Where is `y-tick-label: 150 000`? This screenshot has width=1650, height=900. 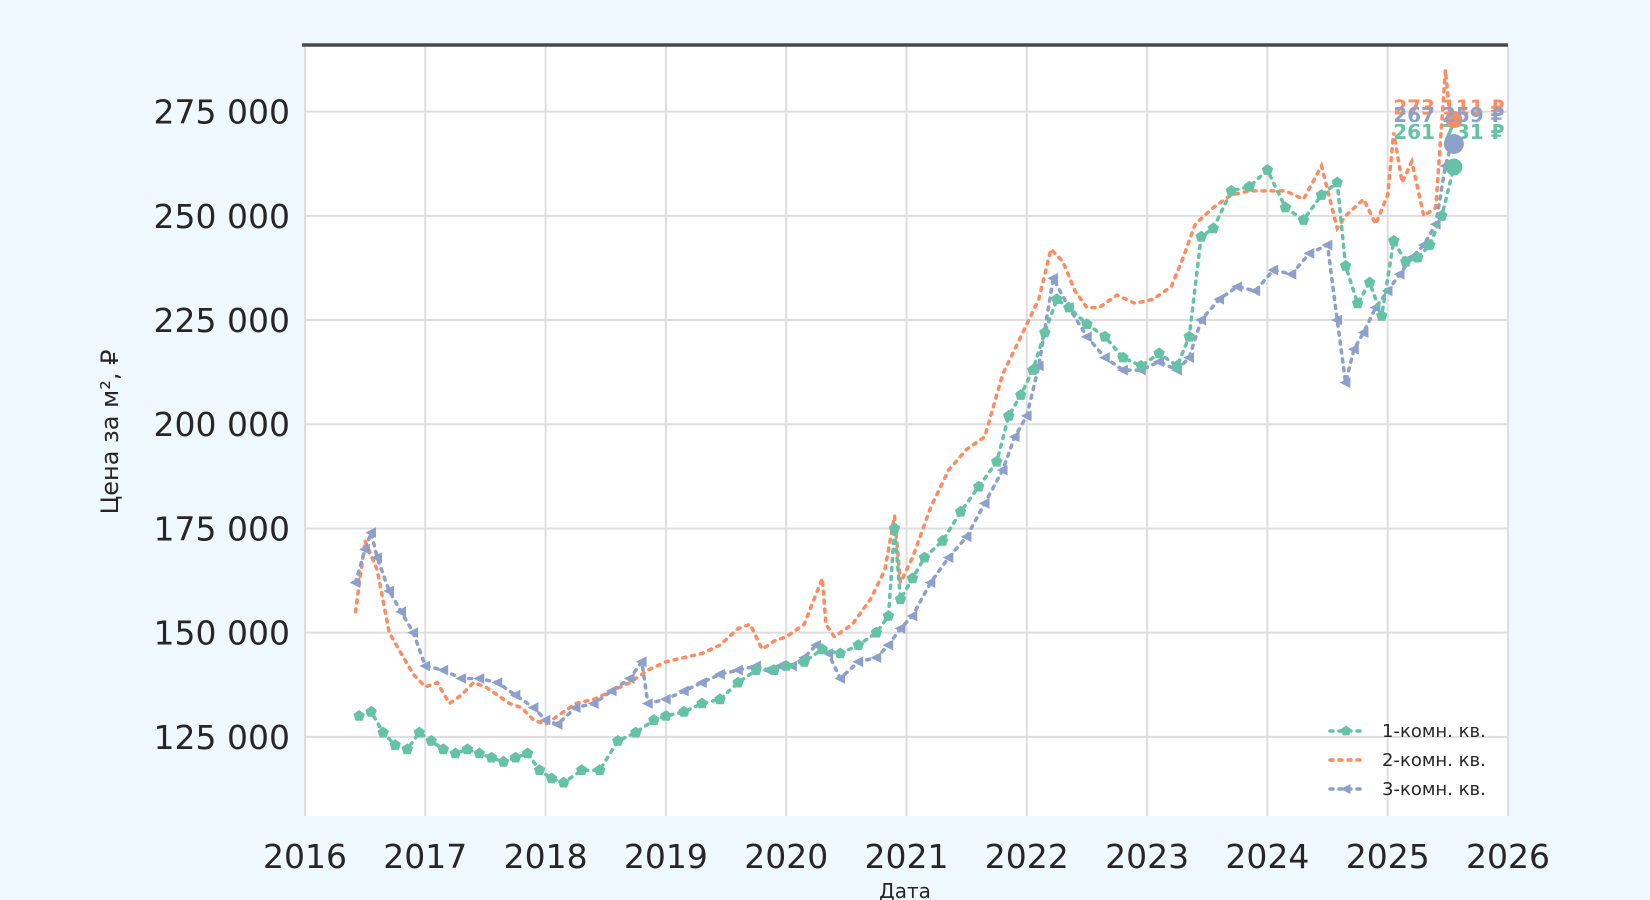 y-tick-label: 150 000 is located at coordinates (222, 633).